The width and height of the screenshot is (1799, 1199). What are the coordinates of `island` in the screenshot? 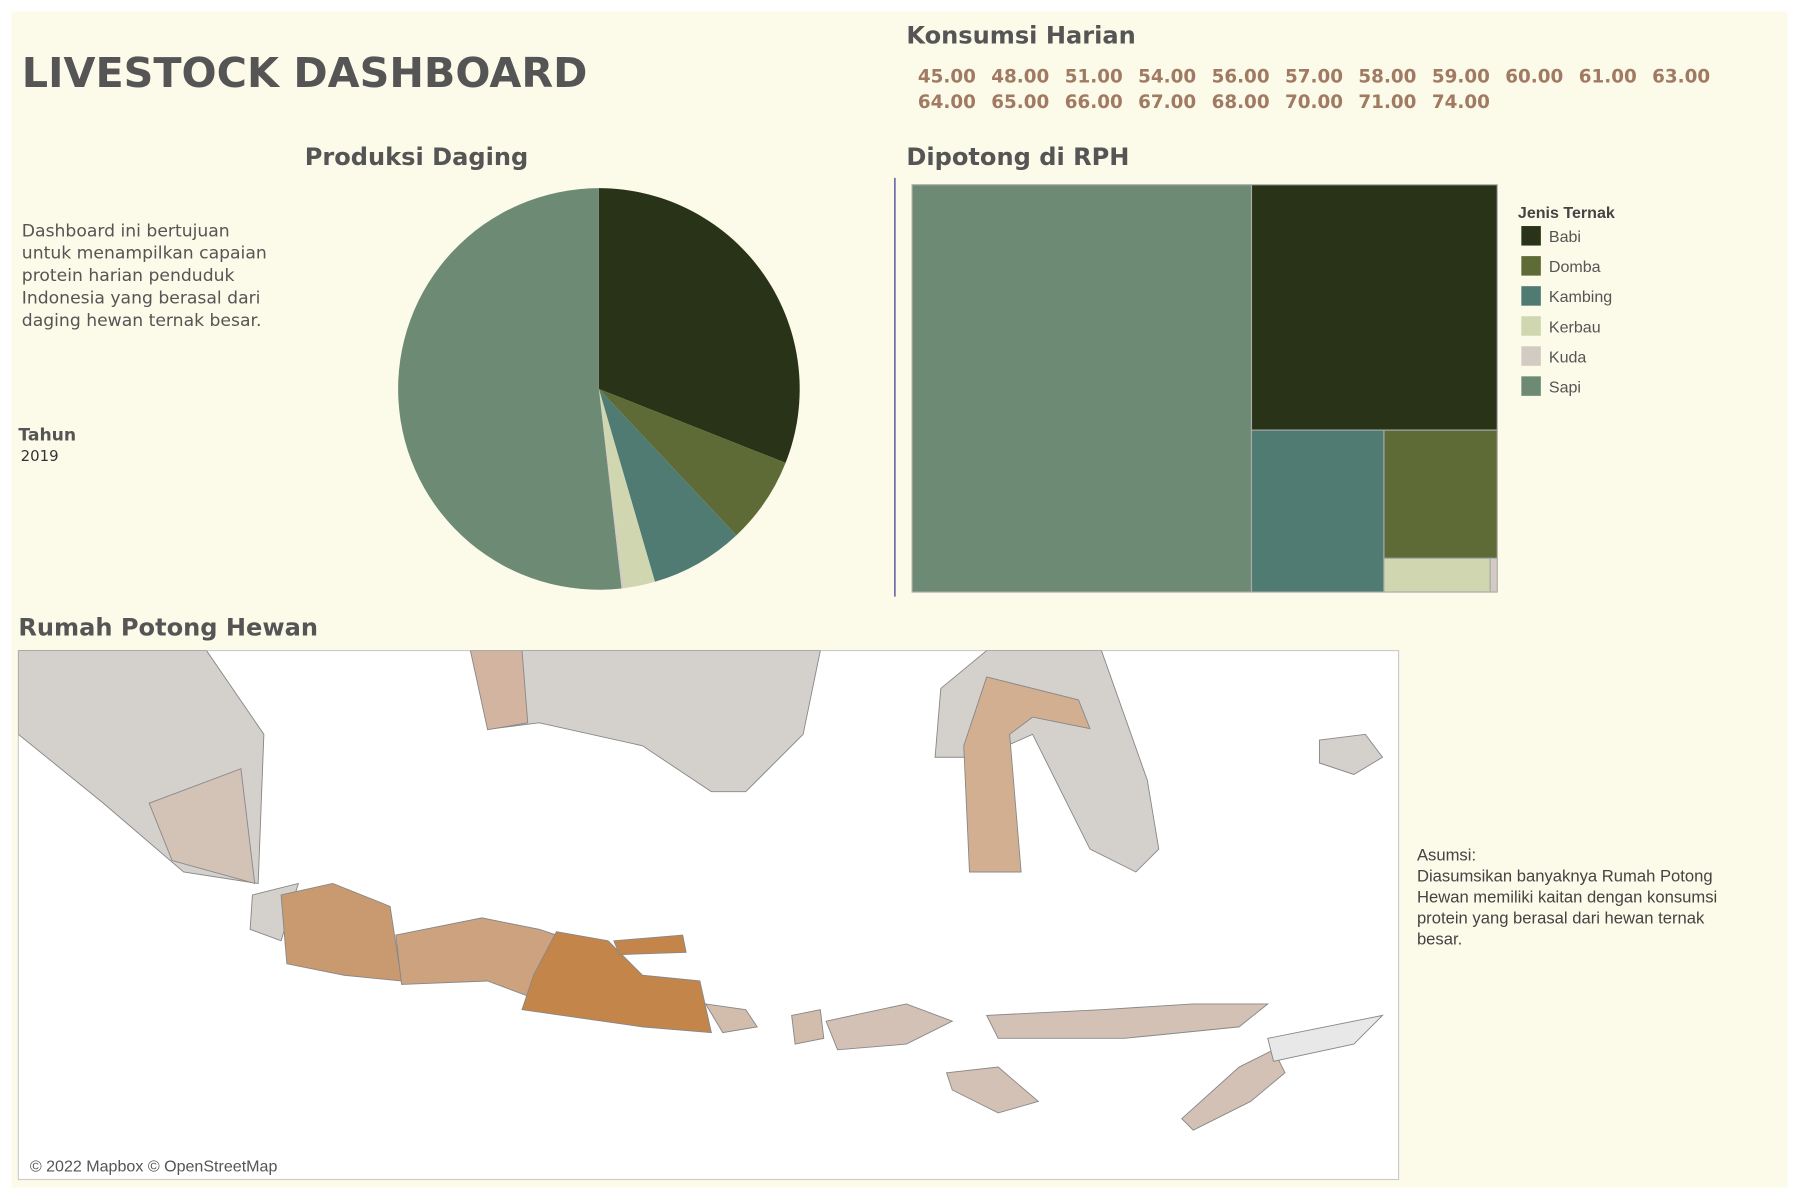 It's located at (1351, 754).